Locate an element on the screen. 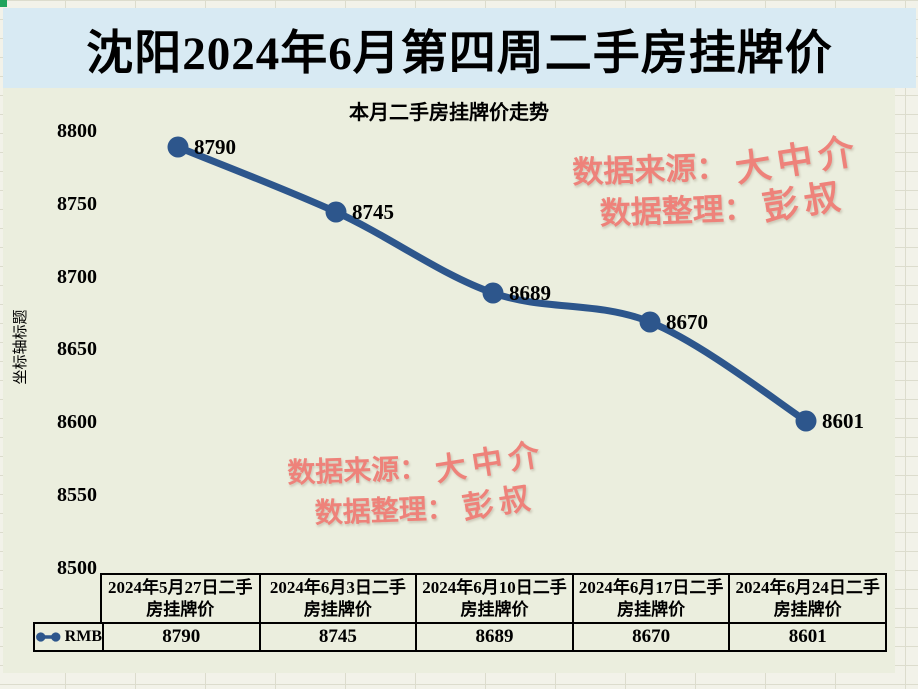  watermark-middle: 数据来源： 大中介 数据整理： 彭叔 is located at coordinates (417, 485).